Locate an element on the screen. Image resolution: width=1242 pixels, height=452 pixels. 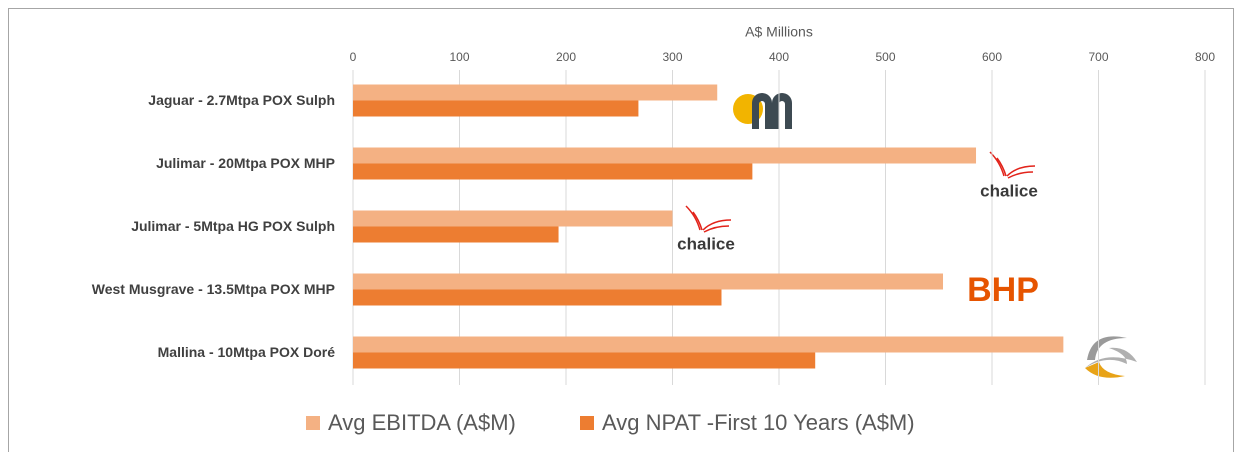
x-tick-label: 200 is located at coordinates (566, 57).